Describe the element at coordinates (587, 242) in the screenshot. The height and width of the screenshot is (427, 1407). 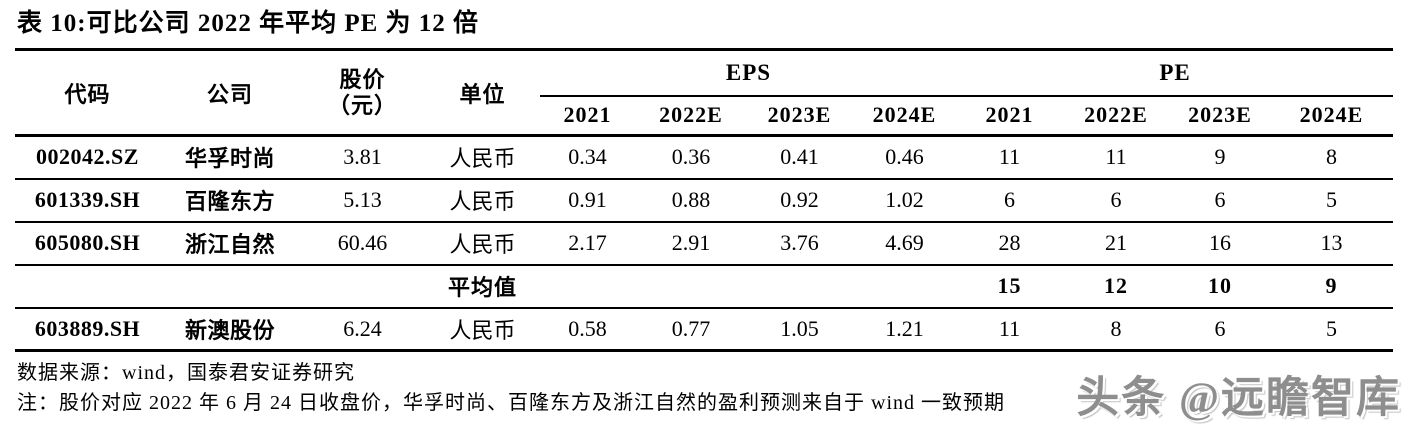
I see `eps-cell: 2.17` at that location.